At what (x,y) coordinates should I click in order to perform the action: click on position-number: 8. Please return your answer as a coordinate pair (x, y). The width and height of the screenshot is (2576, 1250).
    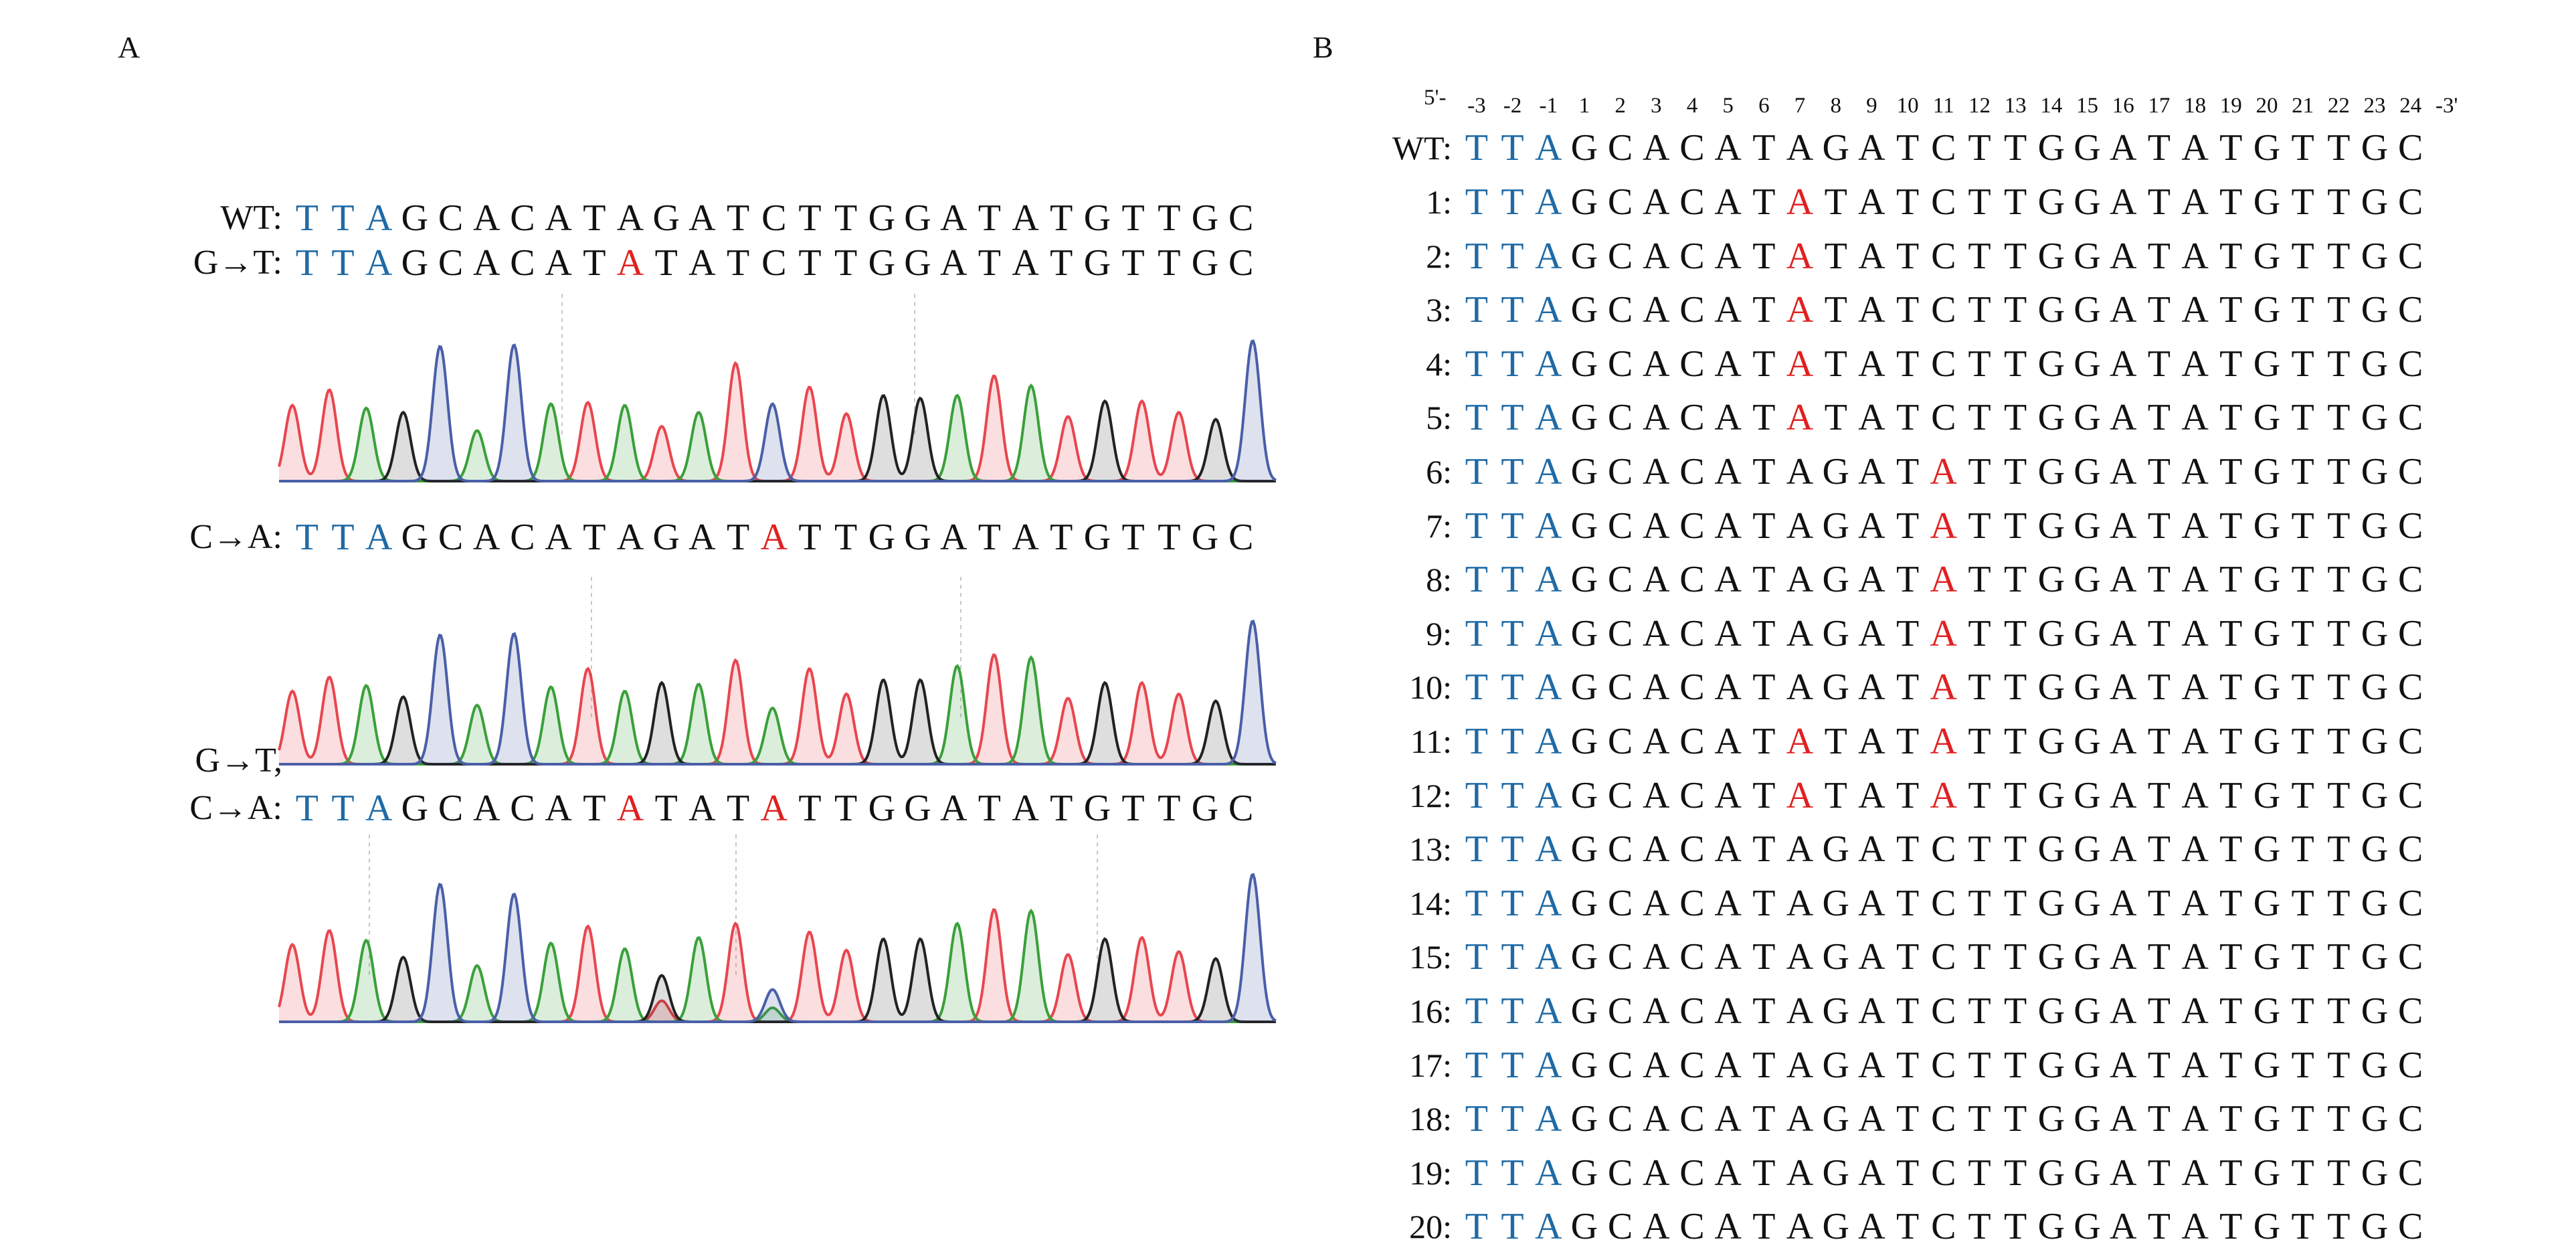
    Looking at the image, I should click on (1836, 106).